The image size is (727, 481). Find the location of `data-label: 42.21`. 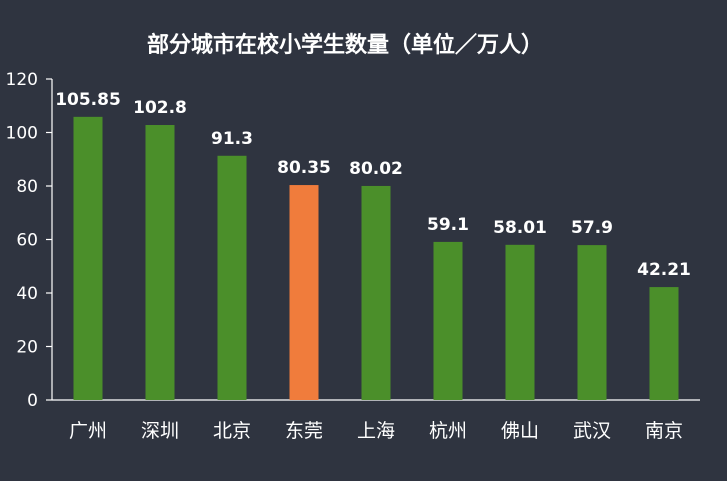

data-label: 42.21 is located at coordinates (664, 270).